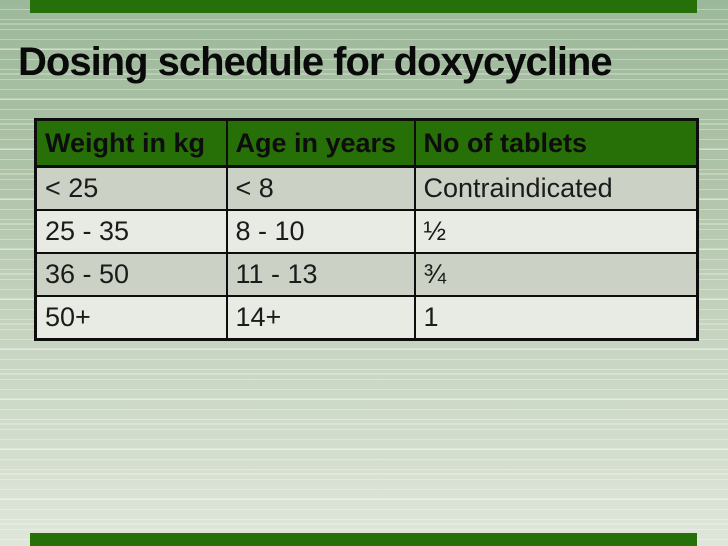  I want to click on header-cell-tablets: No of tablets, so click(556, 143).